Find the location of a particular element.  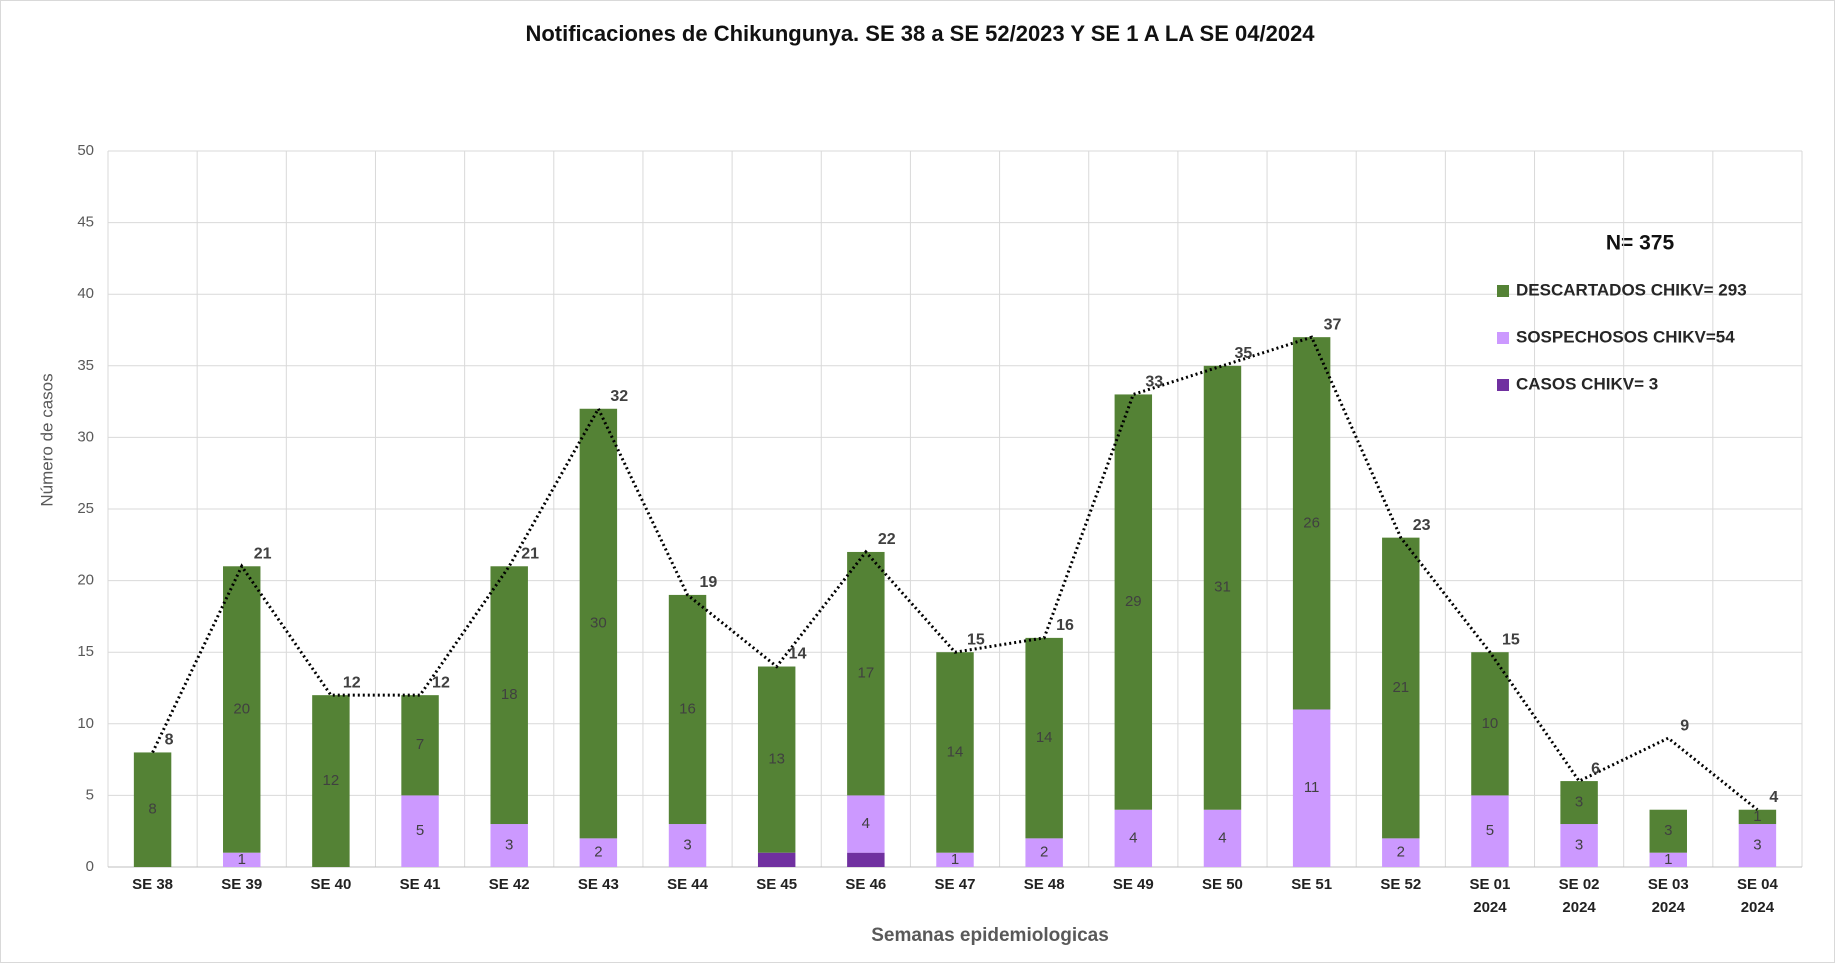

legend-label: CASOS CHIKV= 3 is located at coordinates (1587, 383).